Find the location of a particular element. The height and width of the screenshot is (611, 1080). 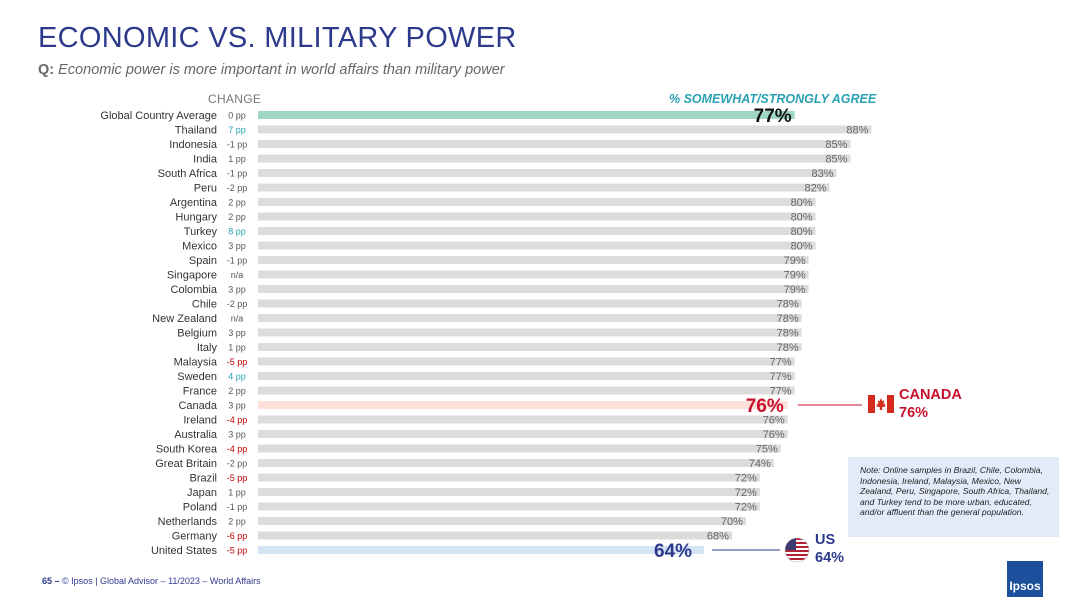

page-number: 65 – is located at coordinates (51, 581).